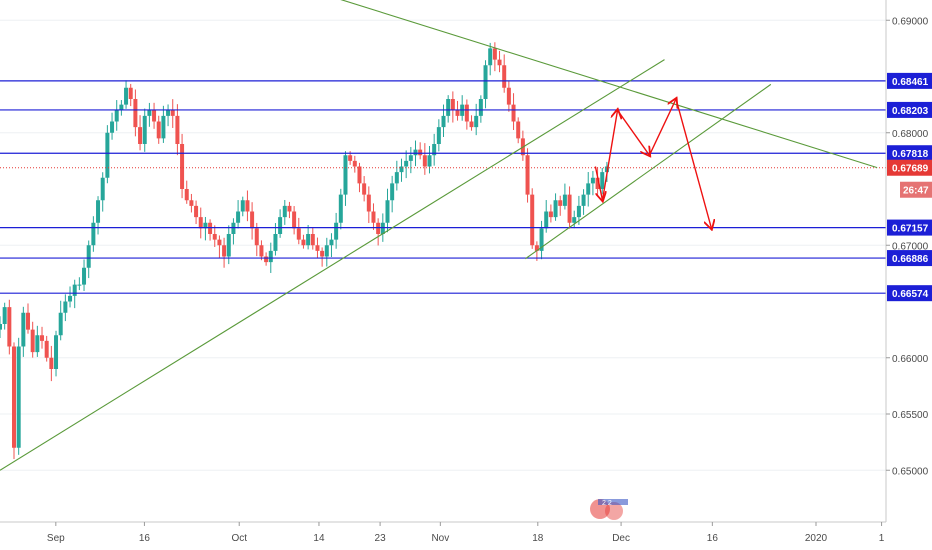  I want to click on time-tick-label: Dec, so click(621, 538).